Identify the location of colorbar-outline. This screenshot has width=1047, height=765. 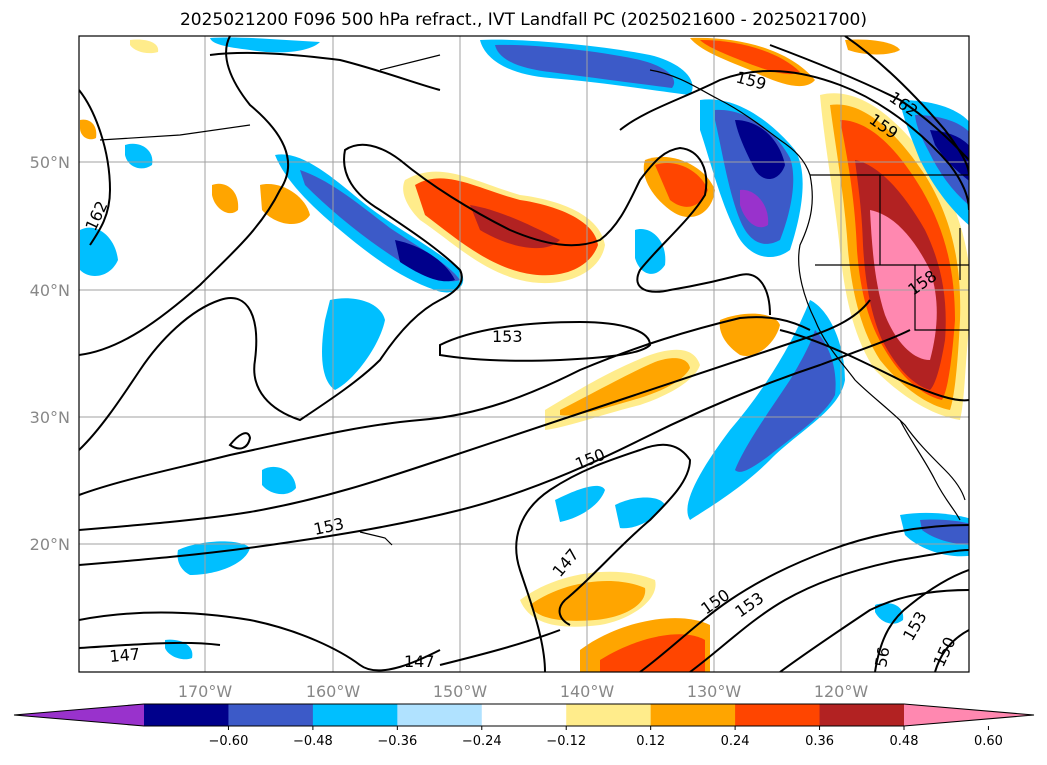
(524, 715).